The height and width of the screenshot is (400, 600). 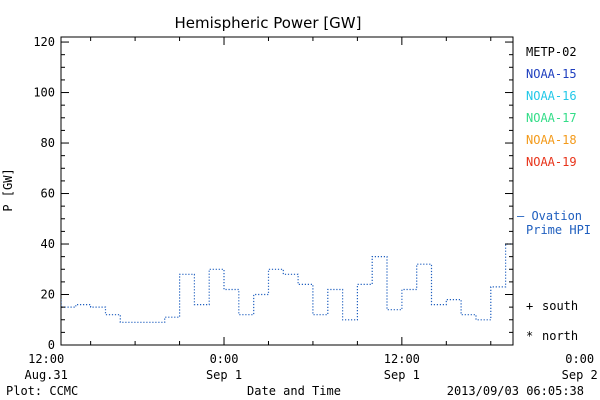 I want to click on y-tick-label: 60, so click(x=48, y=194).